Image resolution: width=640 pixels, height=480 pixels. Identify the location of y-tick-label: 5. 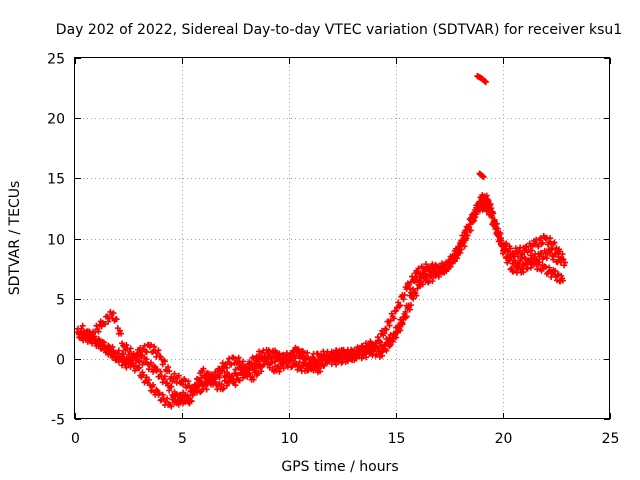
(60, 301).